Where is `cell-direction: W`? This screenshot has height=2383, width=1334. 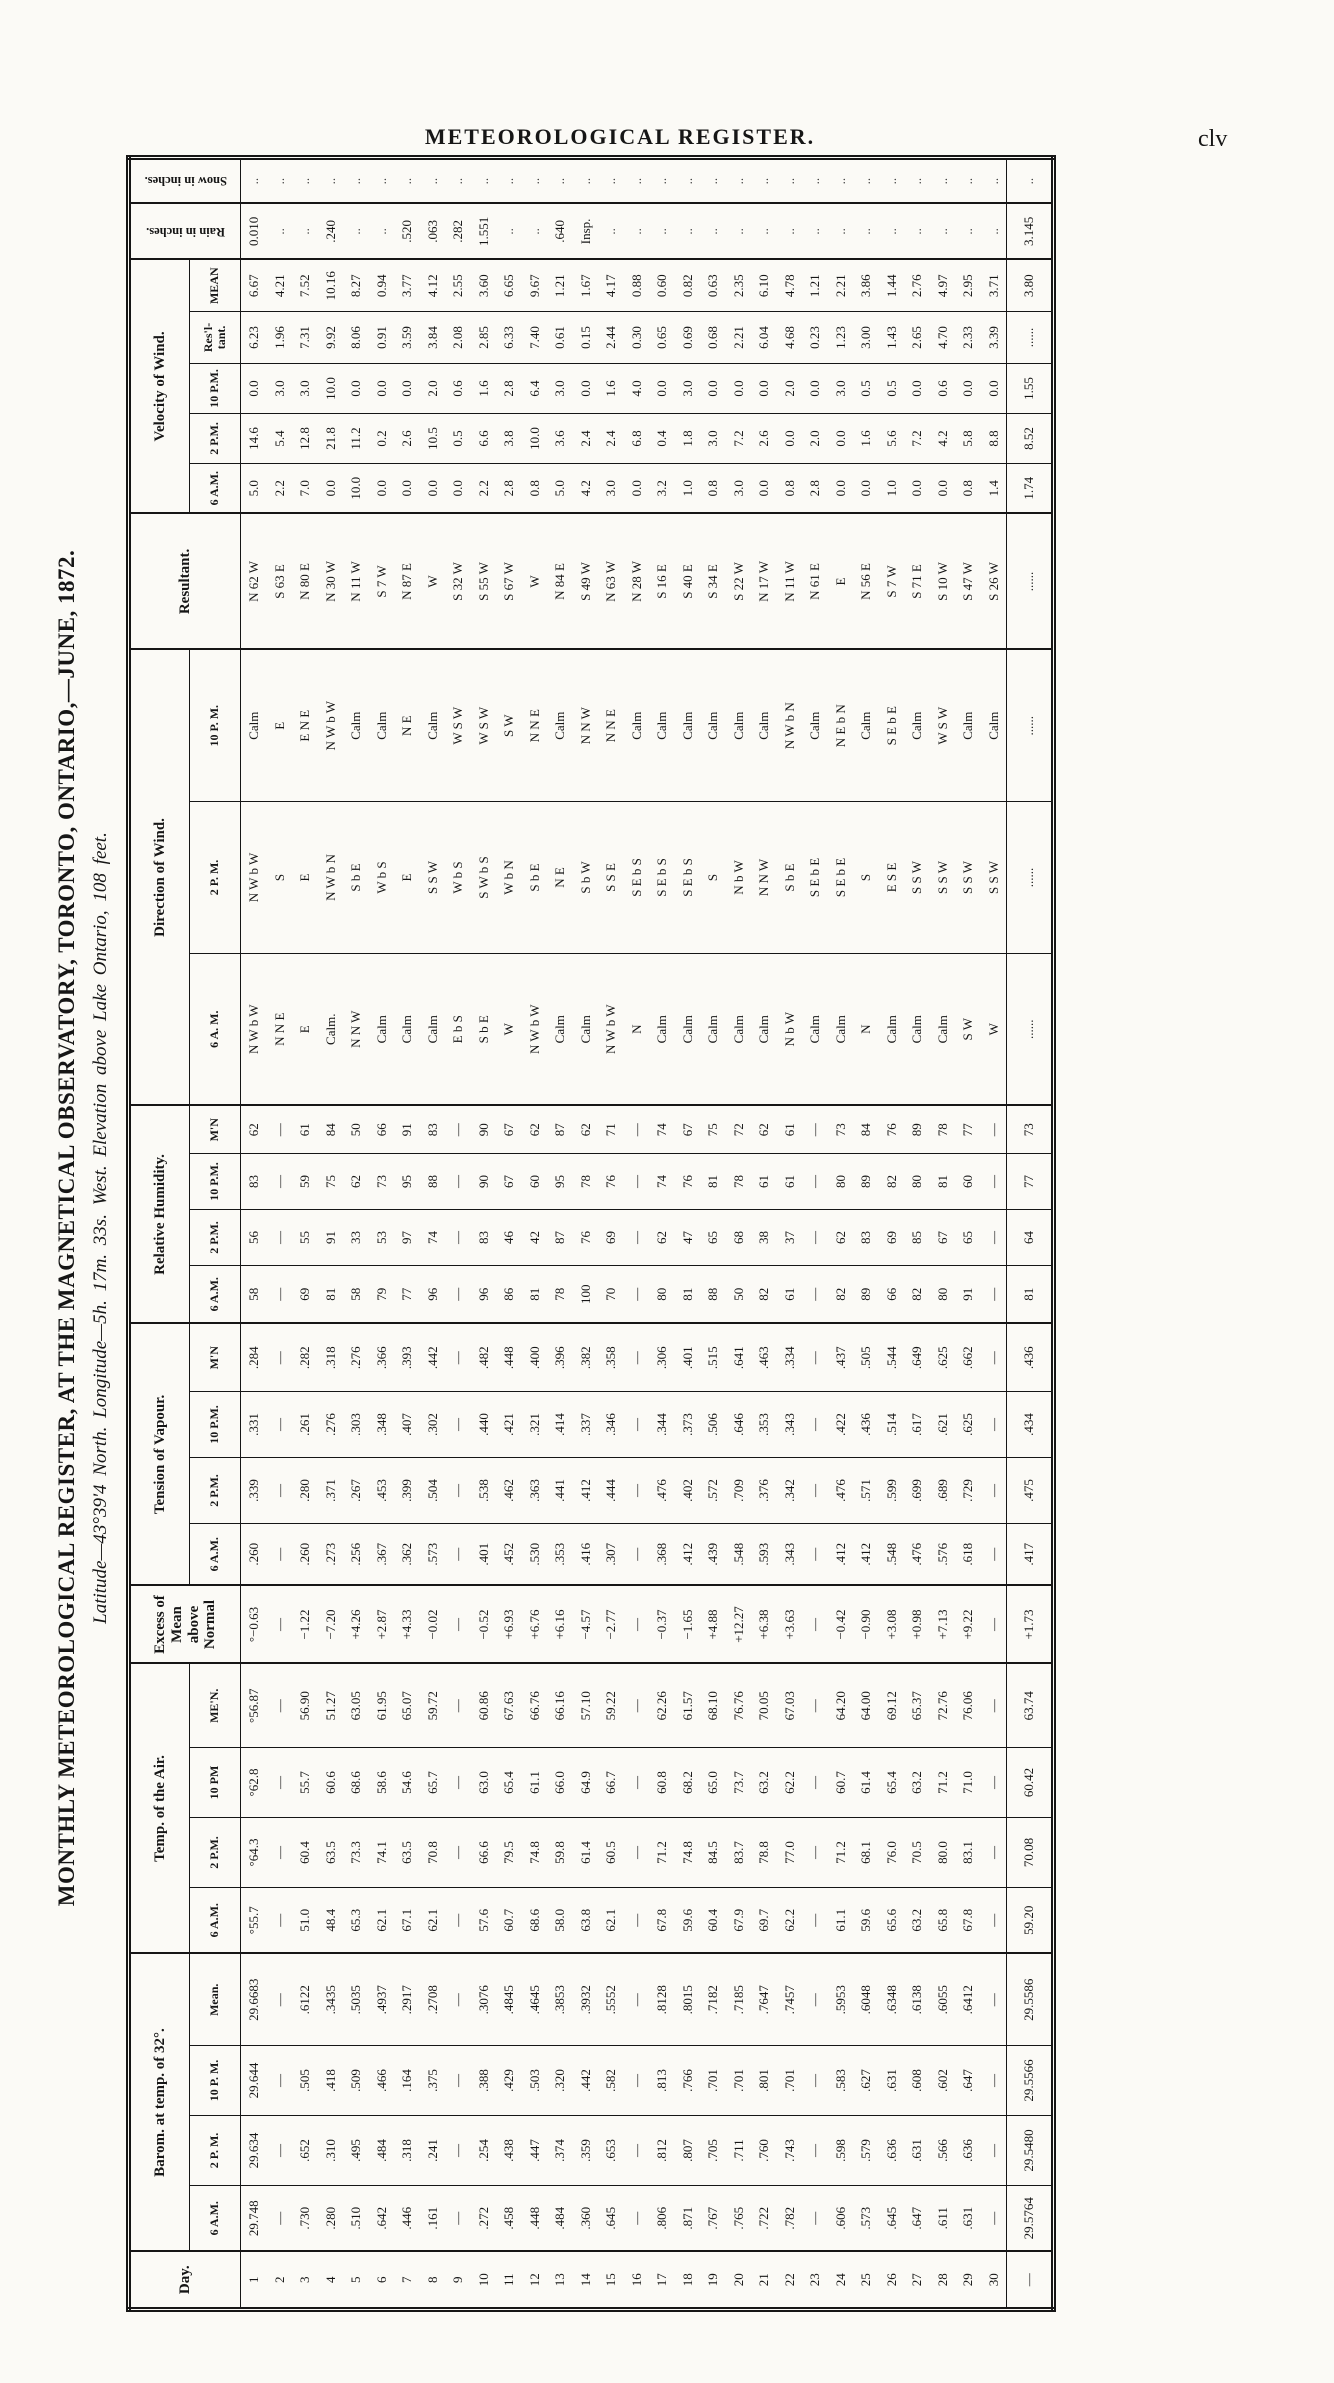
cell-direction: W is located at coordinates (509, 1029).